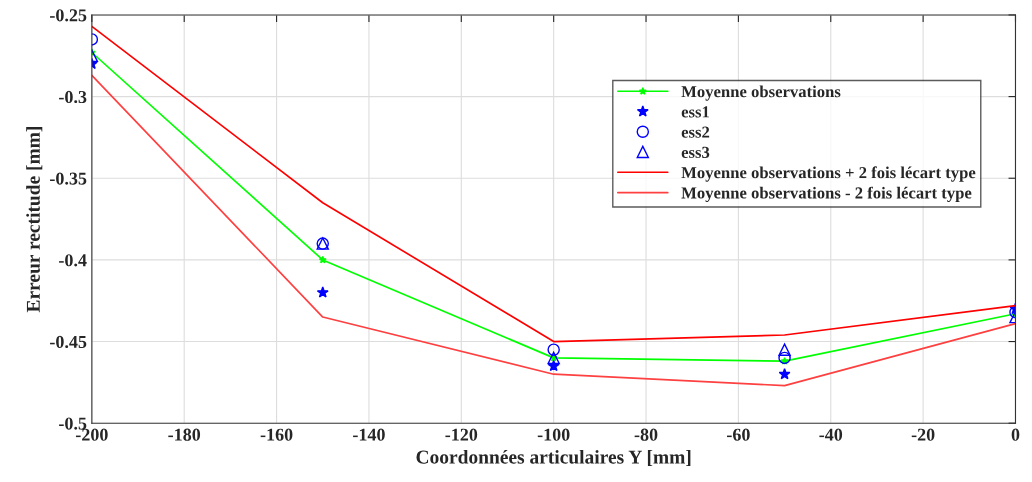 This screenshot has width=1032, height=482. What do you see at coordinates (738, 434) in the screenshot?
I see `x-tick-label: -60` at bounding box center [738, 434].